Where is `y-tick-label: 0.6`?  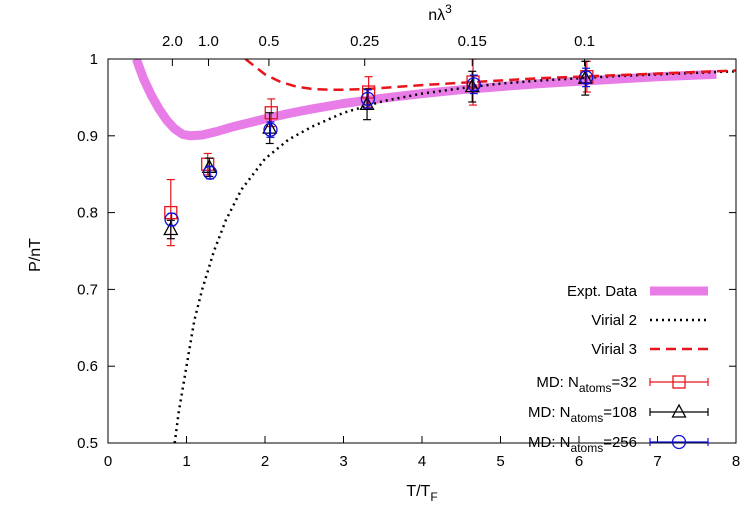 y-tick-label: 0.6 is located at coordinates (87, 366).